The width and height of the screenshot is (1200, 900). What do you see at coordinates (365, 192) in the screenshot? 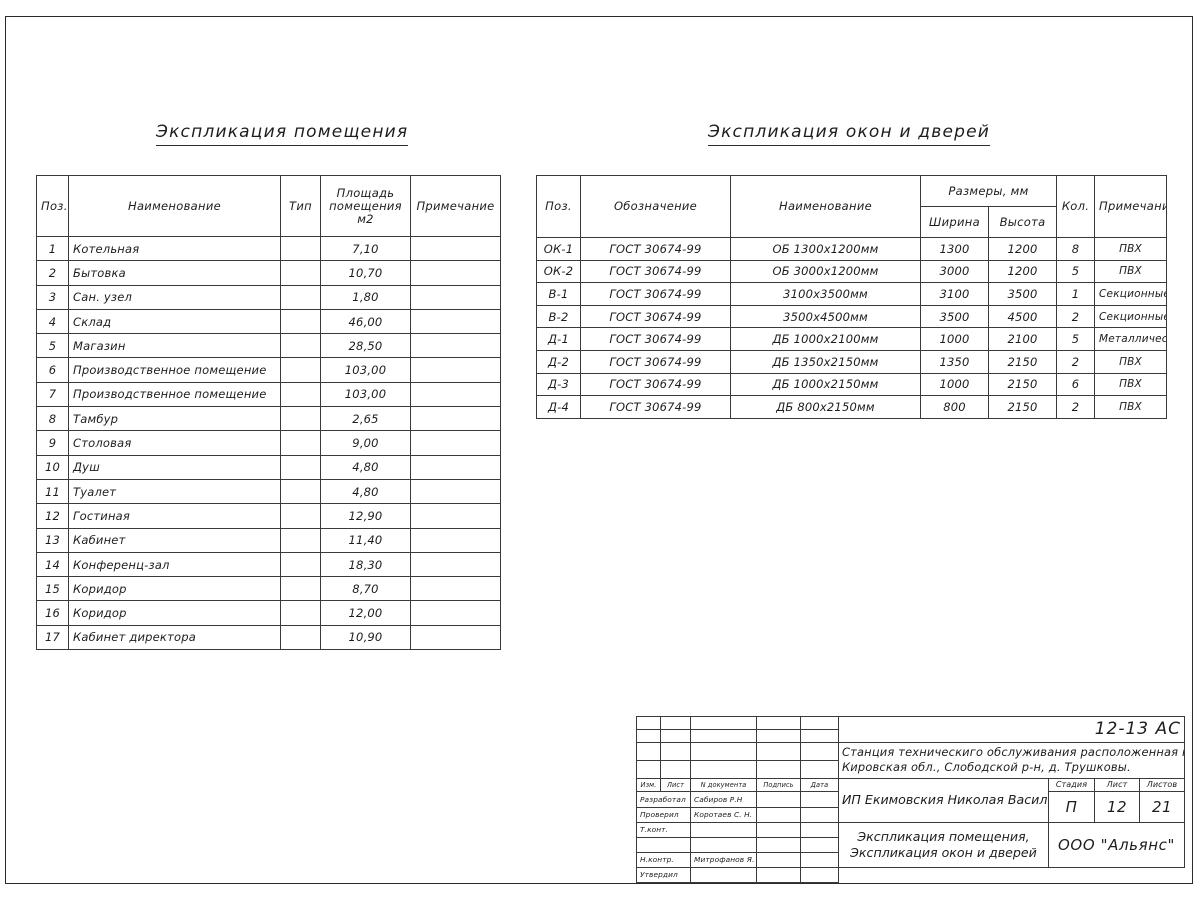
I see `header-area-line1: Площадь` at bounding box center [365, 192].